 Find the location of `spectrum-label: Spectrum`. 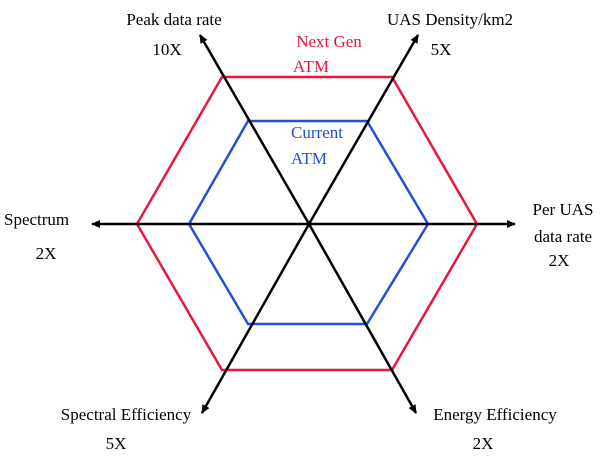

spectrum-label: Spectrum is located at coordinates (36, 219).